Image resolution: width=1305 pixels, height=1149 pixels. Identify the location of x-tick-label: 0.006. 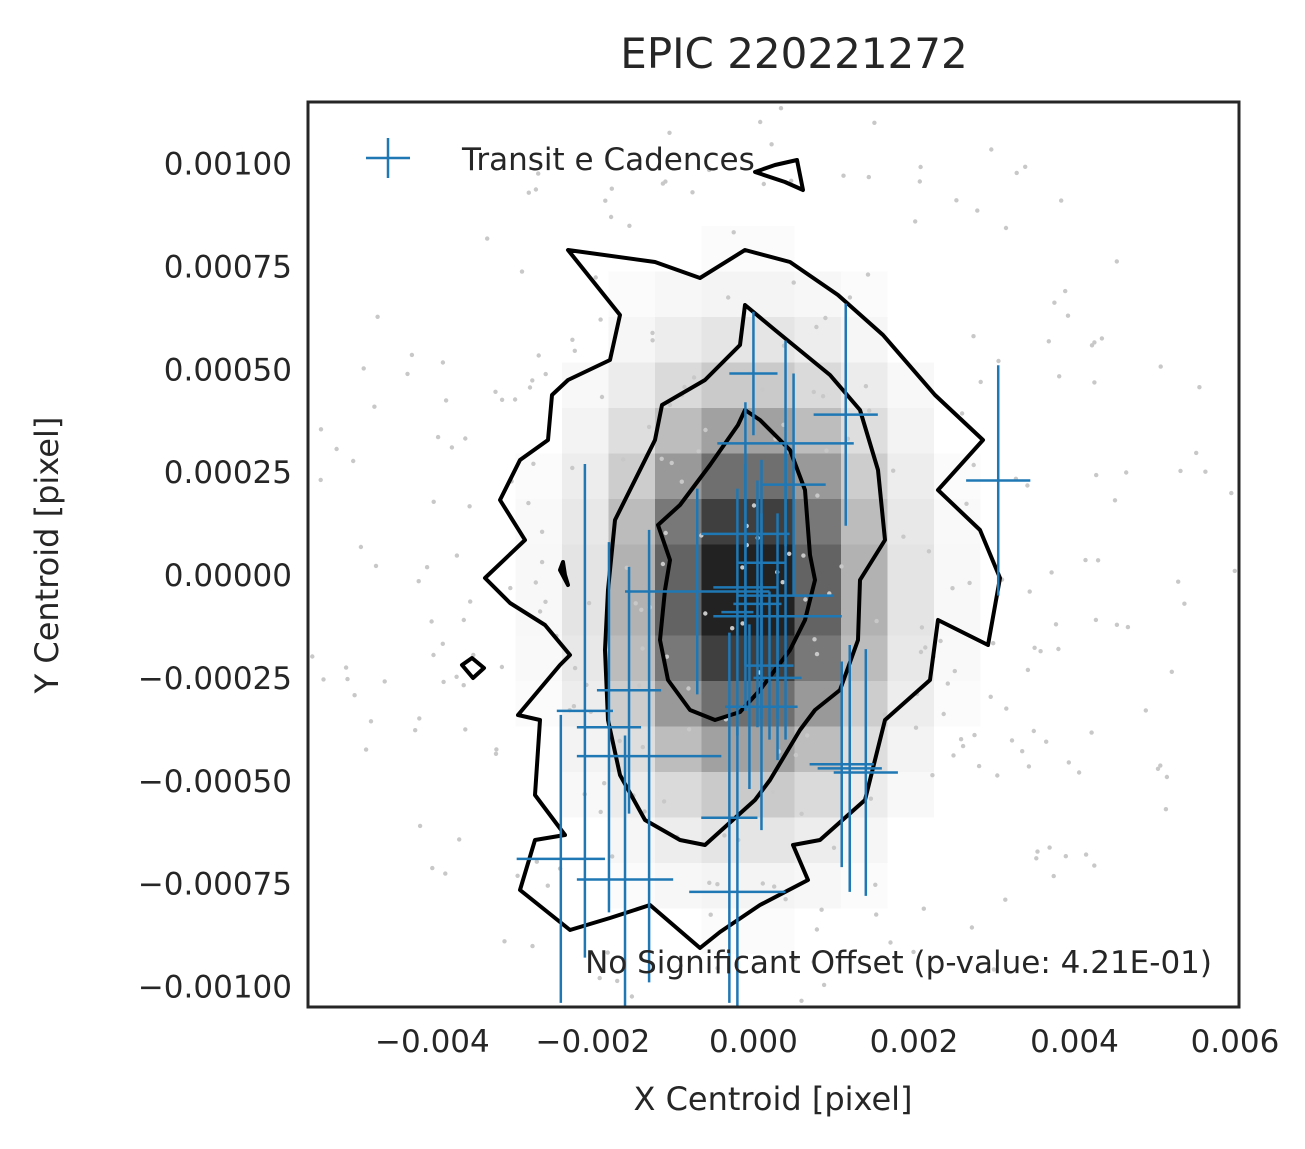
(1235, 1042).